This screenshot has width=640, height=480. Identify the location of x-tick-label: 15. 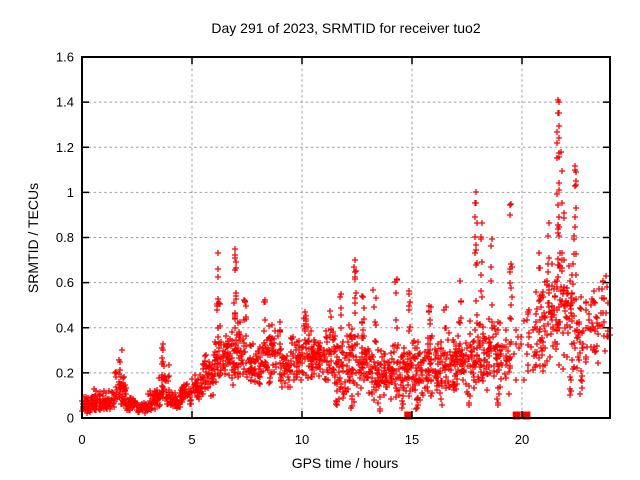
(412, 439).